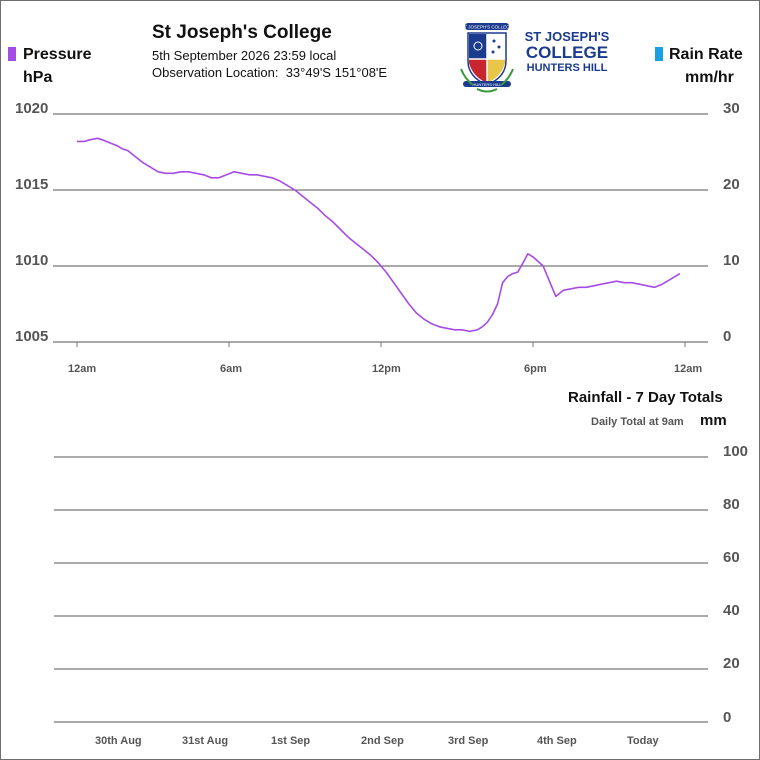 The height and width of the screenshot is (760, 760). What do you see at coordinates (336, 72) in the screenshot?
I see `location-value: 33°49'S 151°08'E` at bounding box center [336, 72].